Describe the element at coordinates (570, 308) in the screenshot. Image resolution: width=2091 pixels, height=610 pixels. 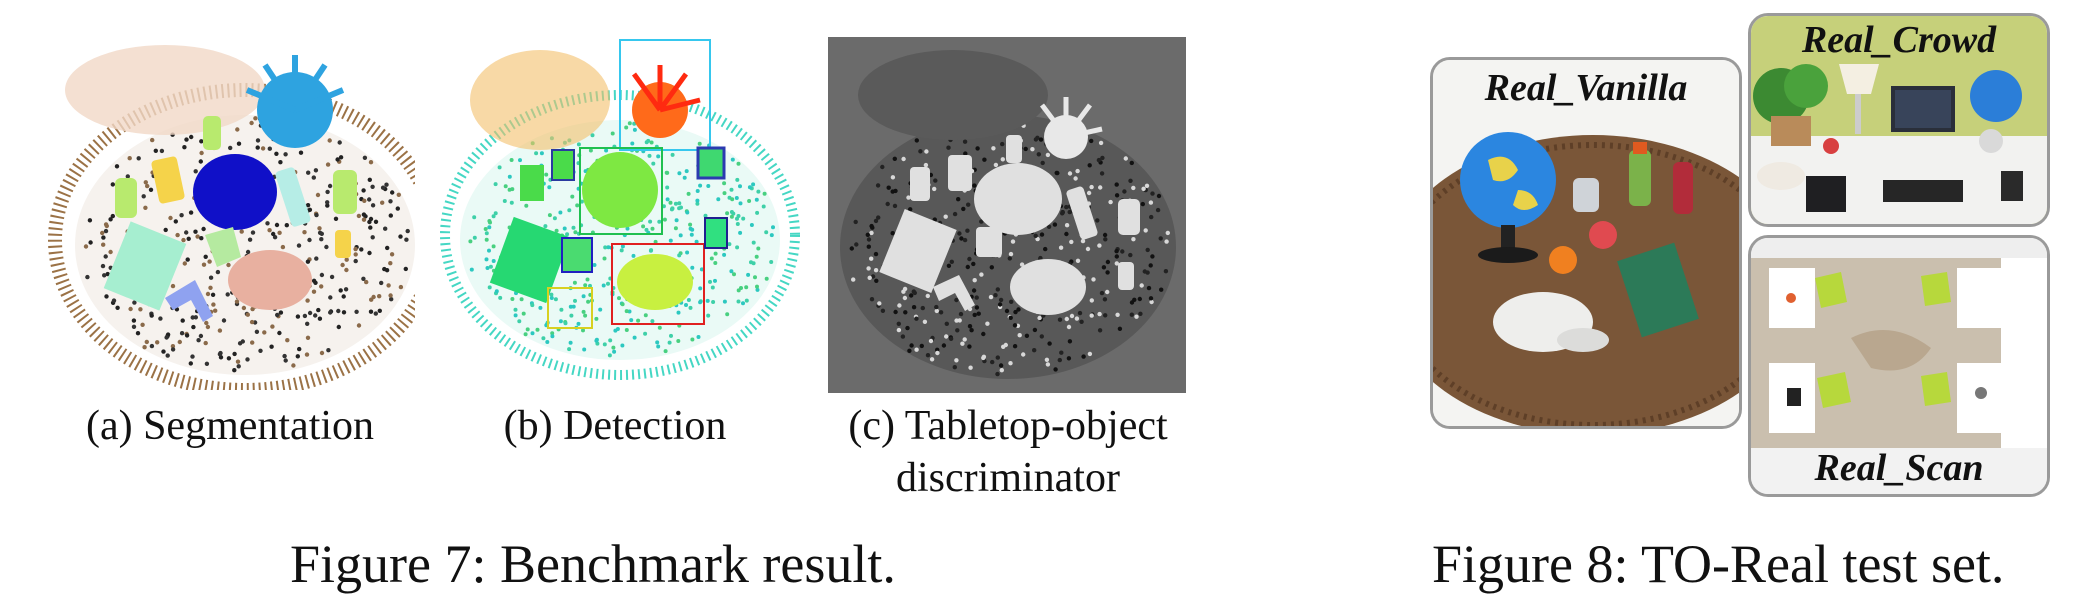
I see `det-cap-bbox` at that location.